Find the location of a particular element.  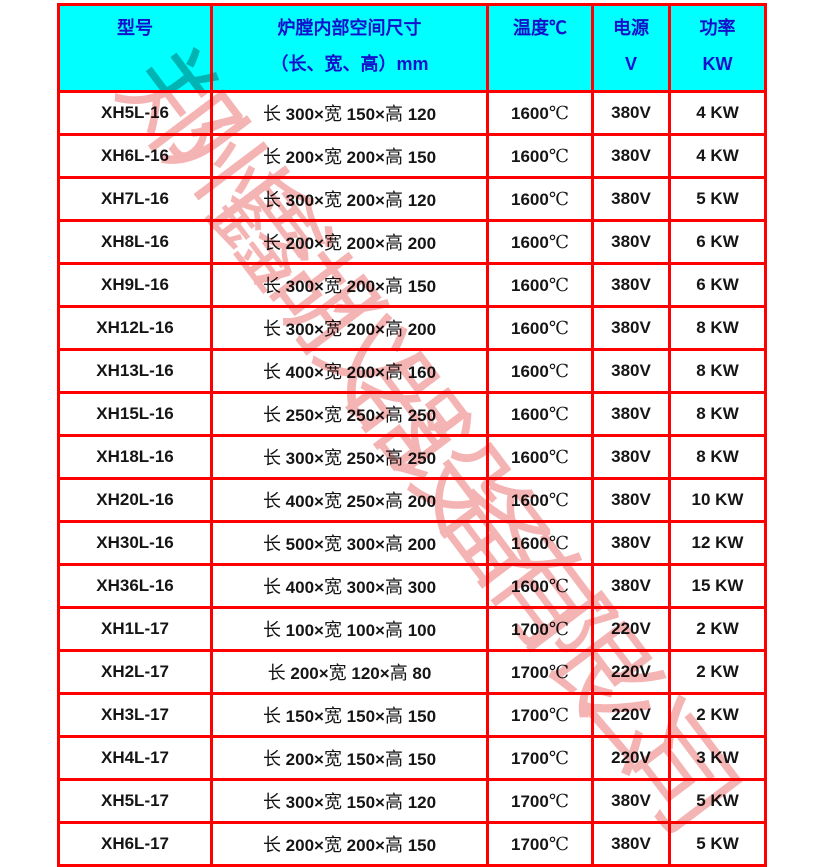

cell-dimensions: 长 250×宽 250×高 250 is located at coordinates (349, 414).